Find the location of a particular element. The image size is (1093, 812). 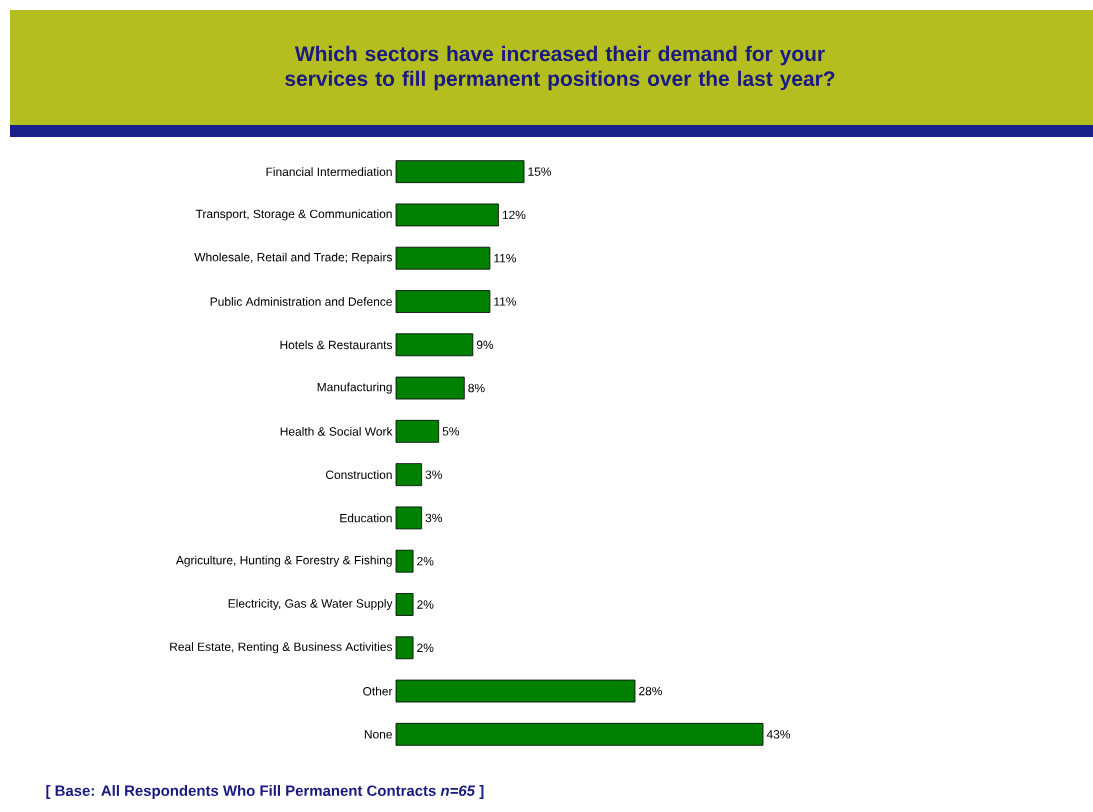

data-label: 28% is located at coordinates (650, 691).